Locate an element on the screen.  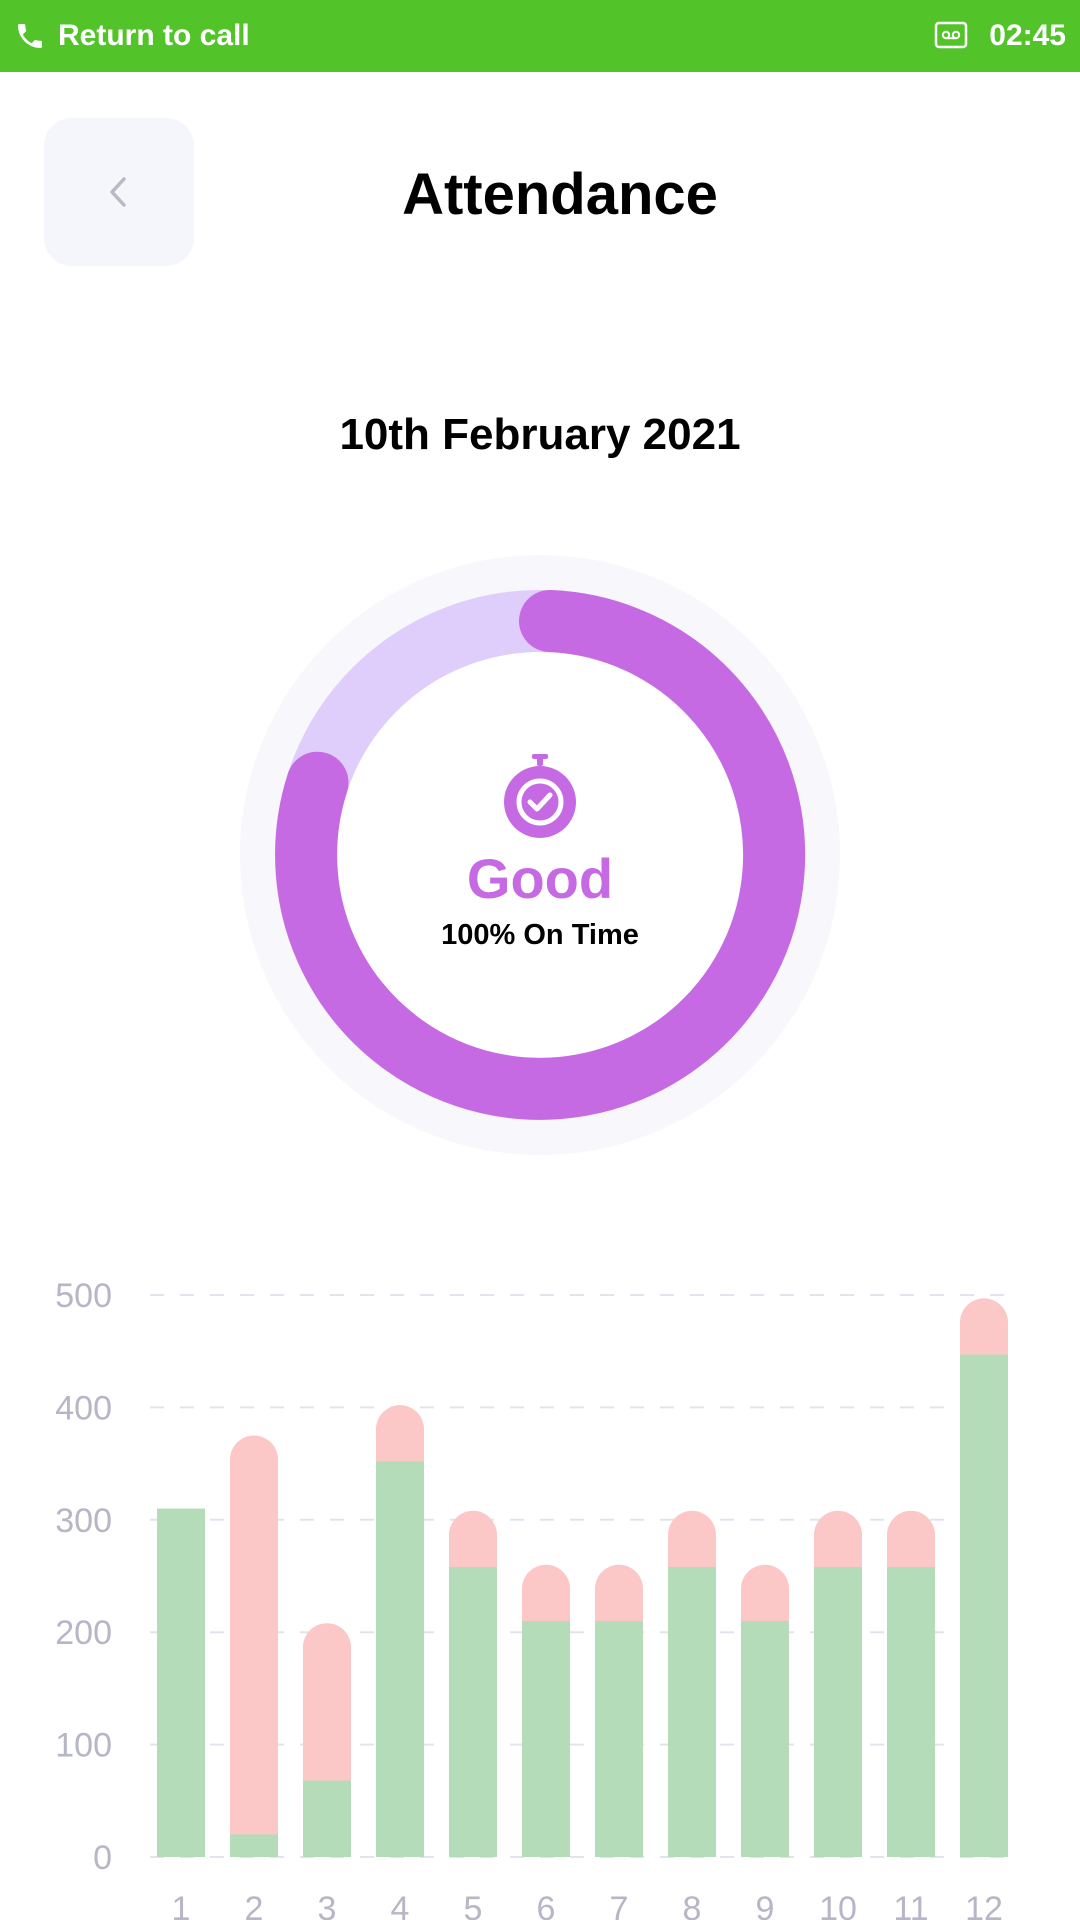
x-tick-label: 4 is located at coordinates (400, 1905).